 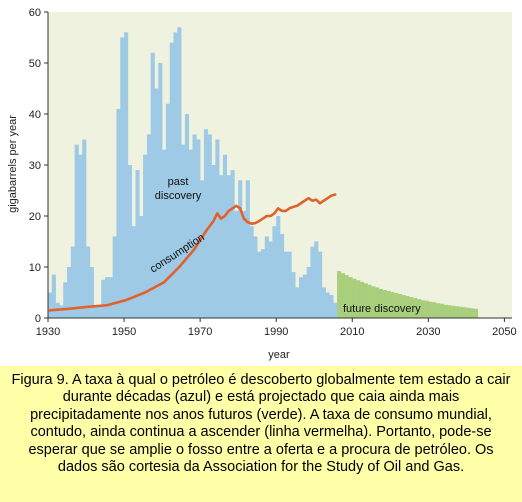 I want to click on y-tick-label: 30, so click(x=35, y=166).